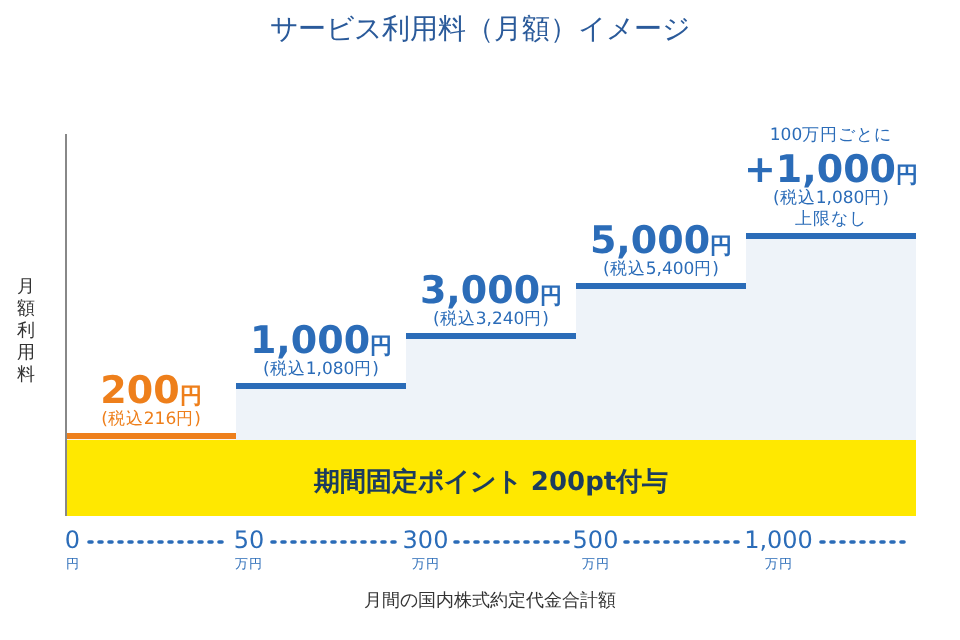 The width and height of the screenshot is (960, 640). What do you see at coordinates (480, 30) in the screenshot?
I see `text: サービス利用料（月額）イメージ` at bounding box center [480, 30].